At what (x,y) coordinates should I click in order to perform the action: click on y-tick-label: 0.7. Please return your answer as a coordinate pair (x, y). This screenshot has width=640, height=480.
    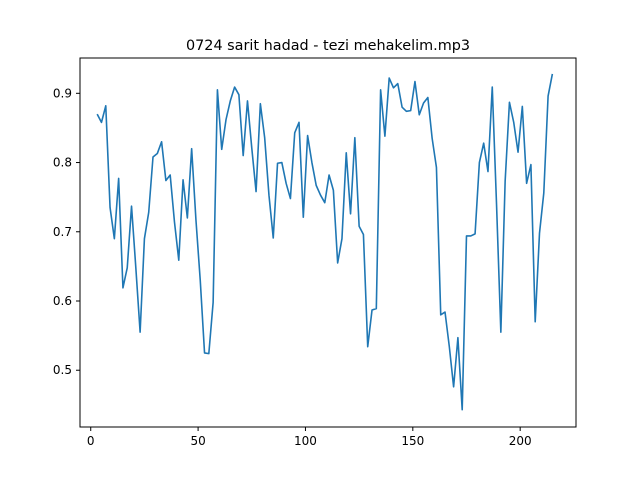
    Looking at the image, I should click on (62, 232).